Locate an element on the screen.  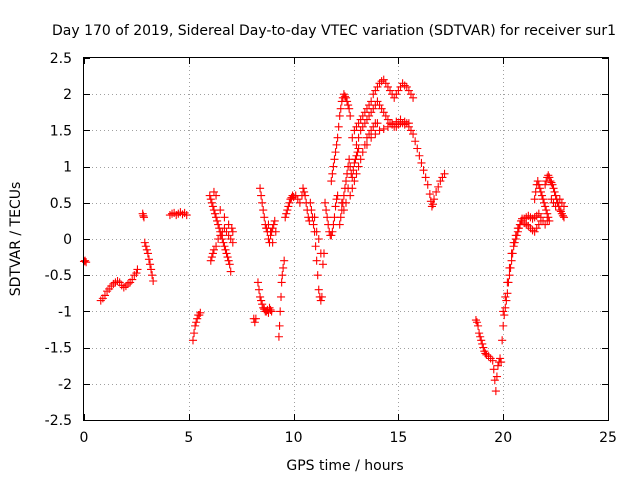
y-tick-label: 1.5 is located at coordinates (61, 131).